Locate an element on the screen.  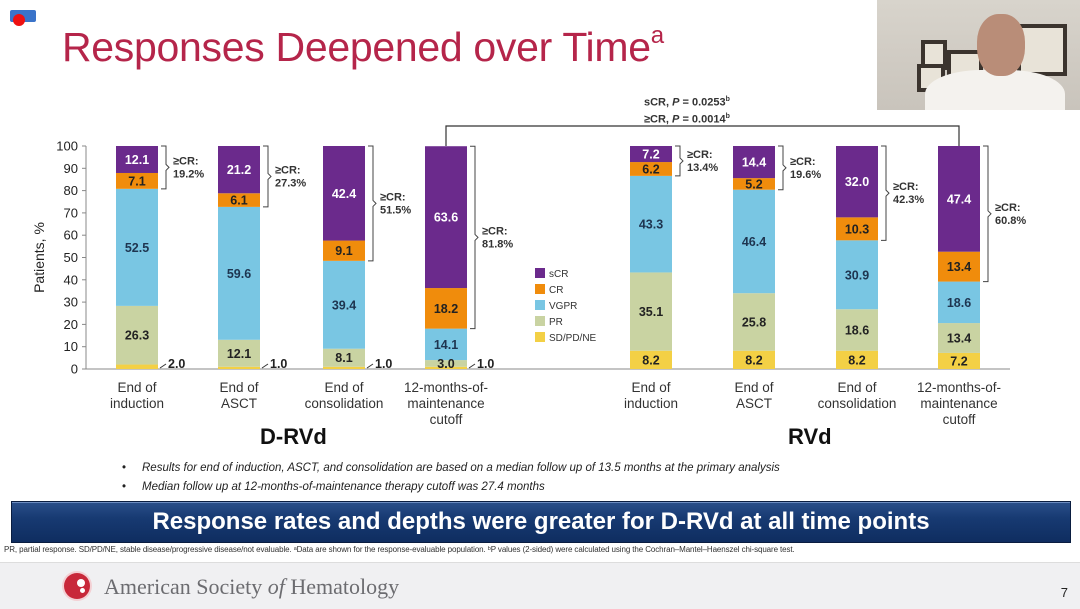
p-values: sCR, P = 0.0253b ≥CR, P = 0.0014b is located at coordinates (687, 109).